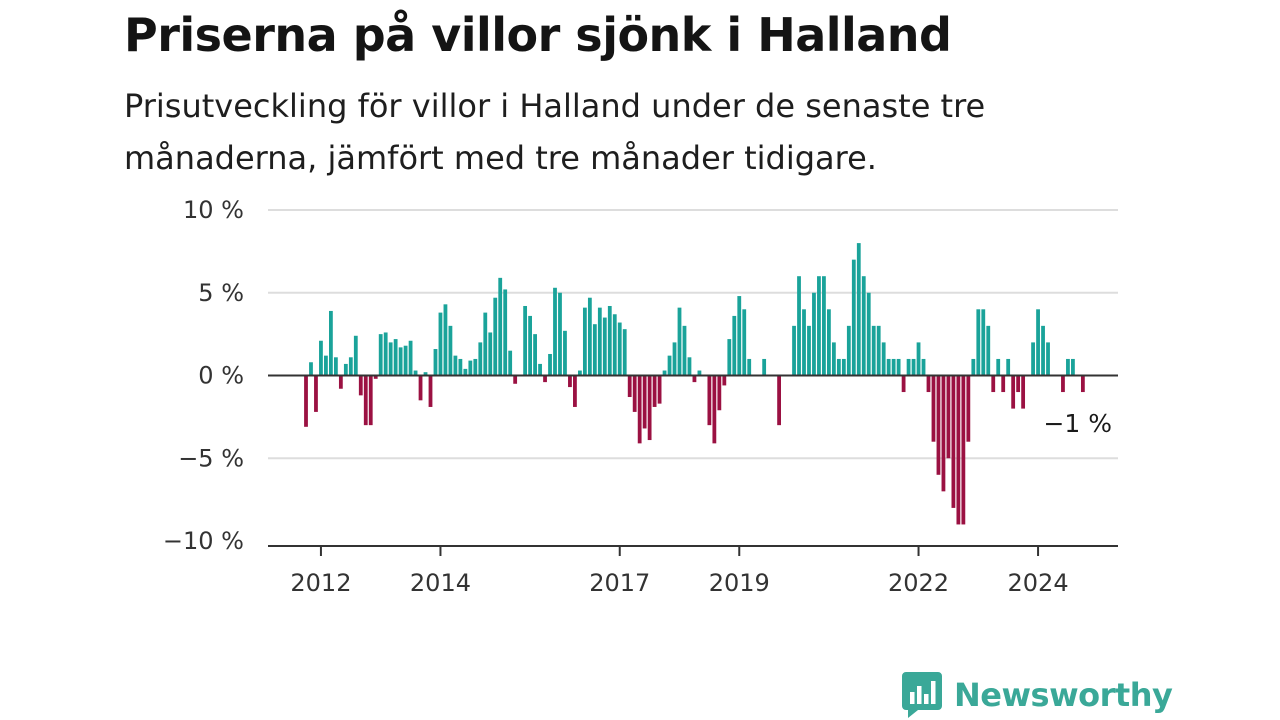  I want to click on x-tick-label: 2012, so click(320, 583).